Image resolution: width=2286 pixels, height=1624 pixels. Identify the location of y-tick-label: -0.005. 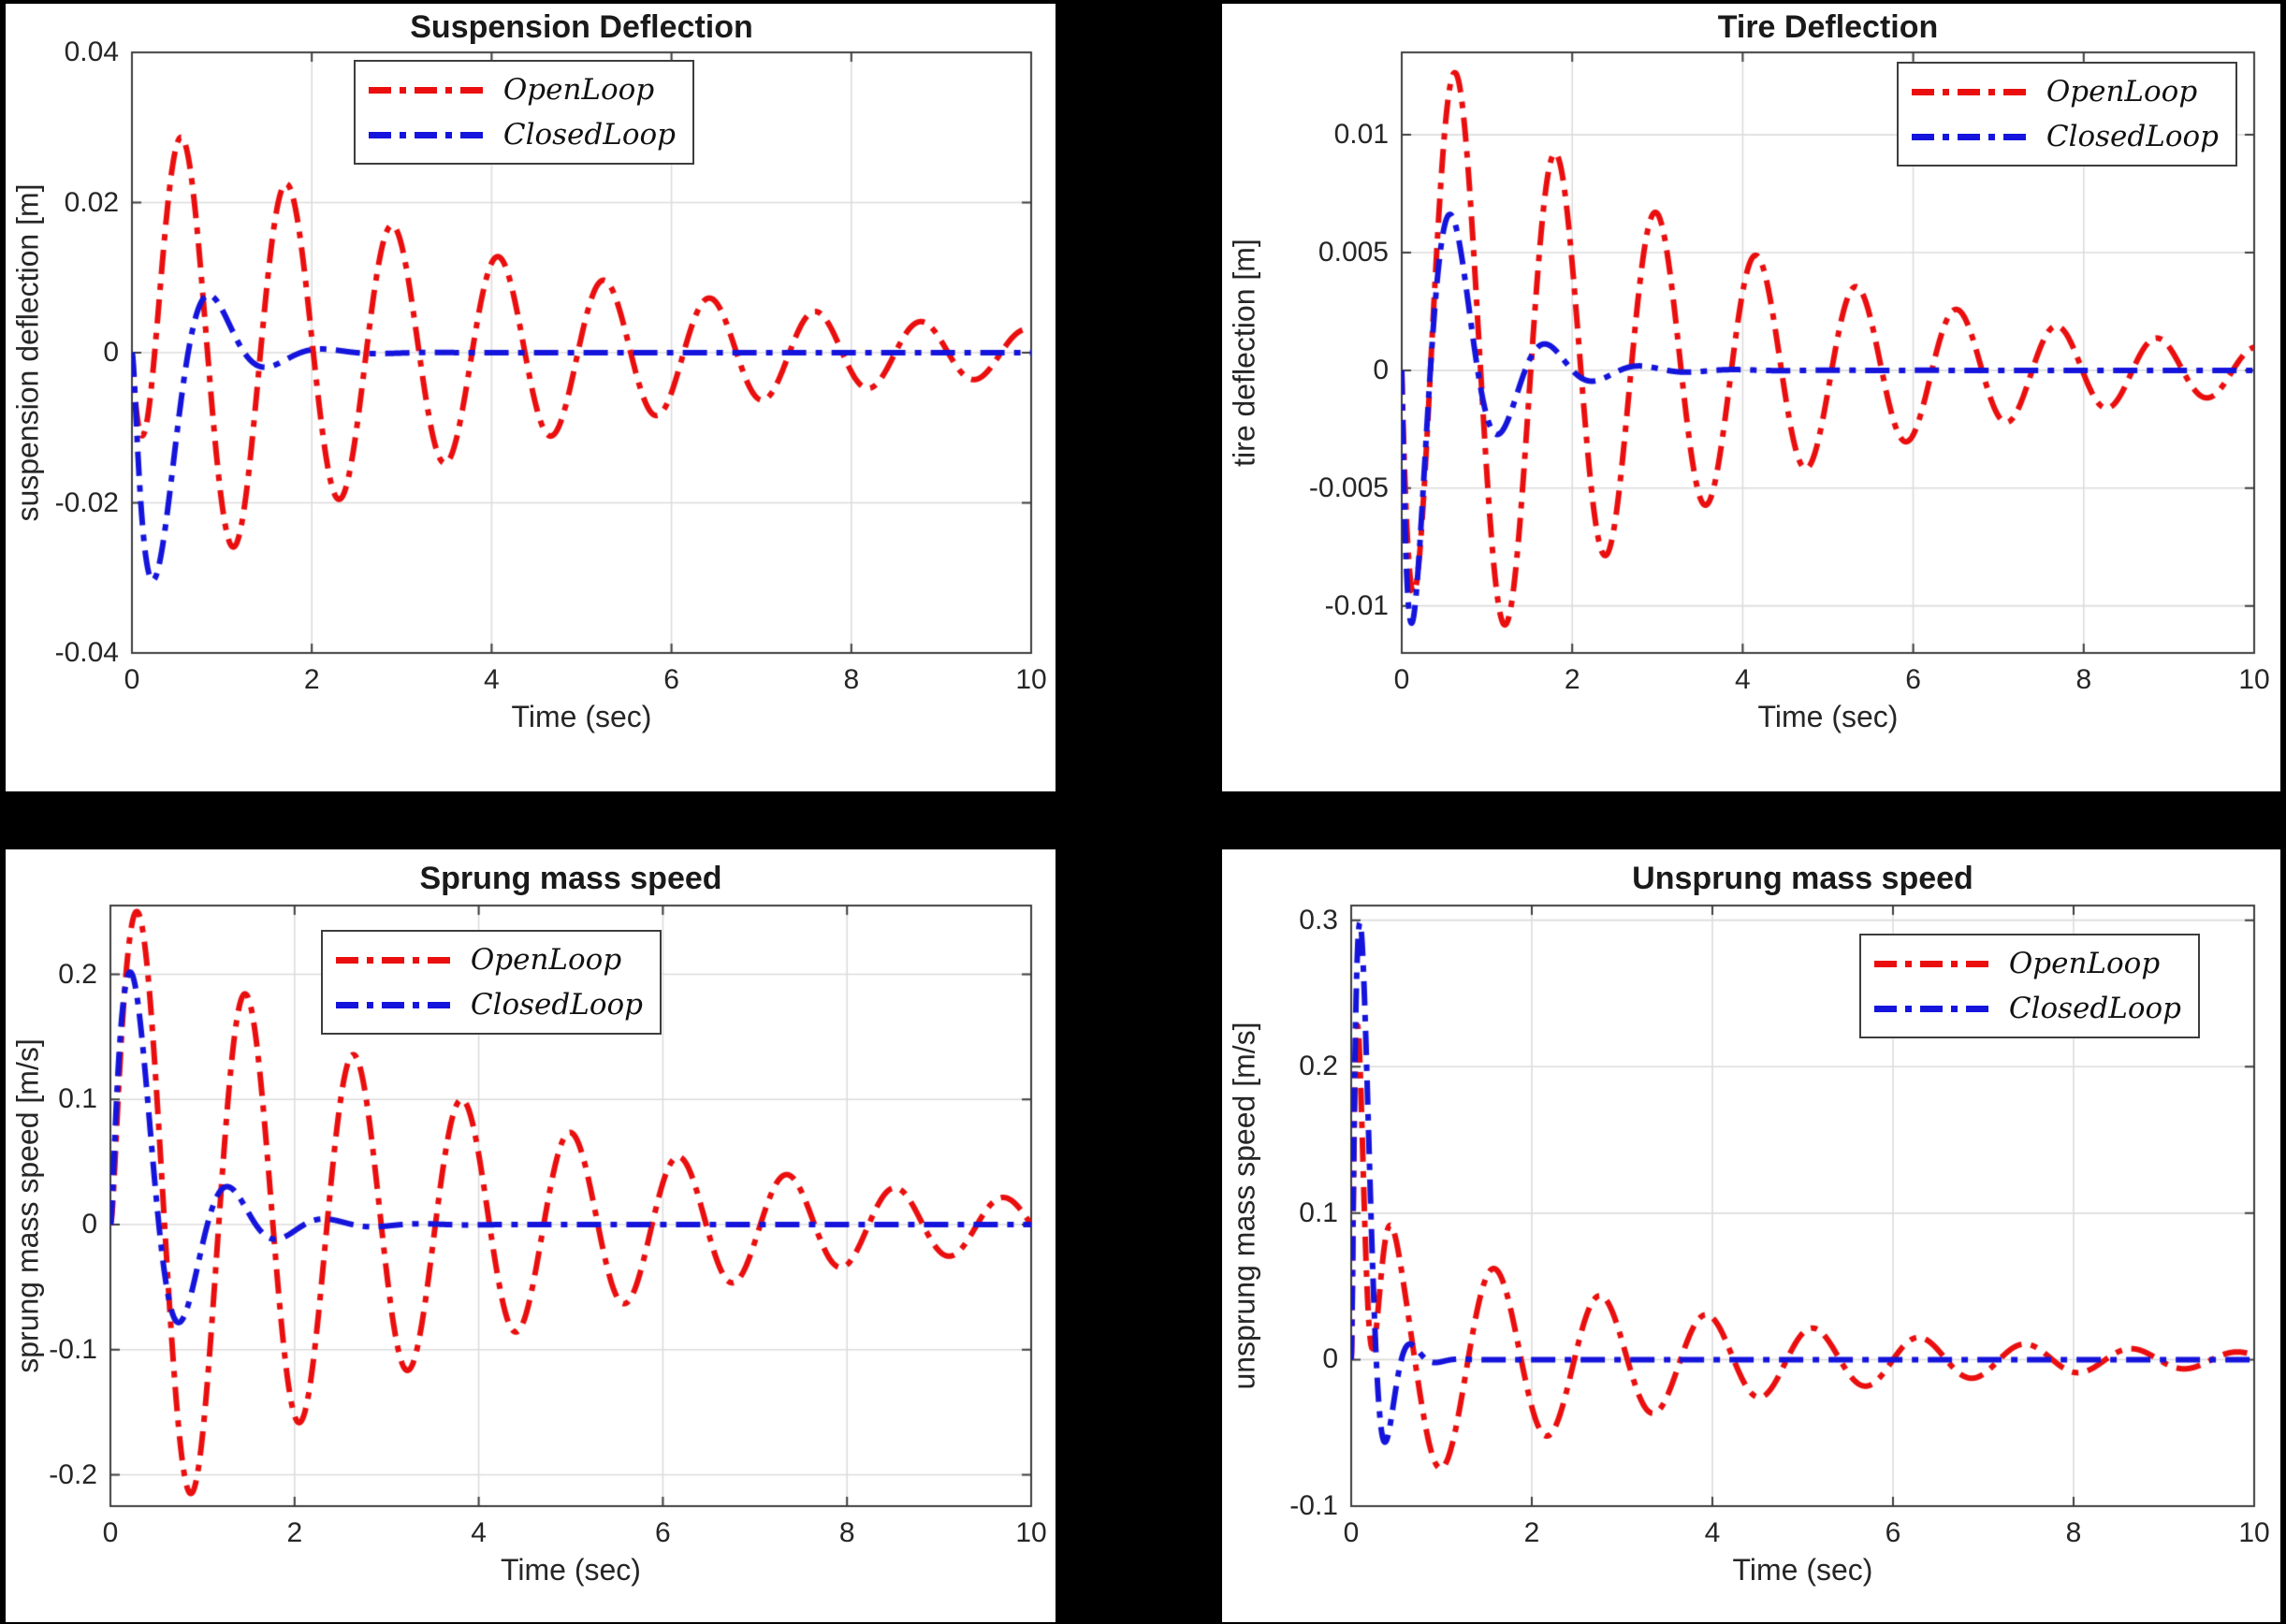
(1348, 487).